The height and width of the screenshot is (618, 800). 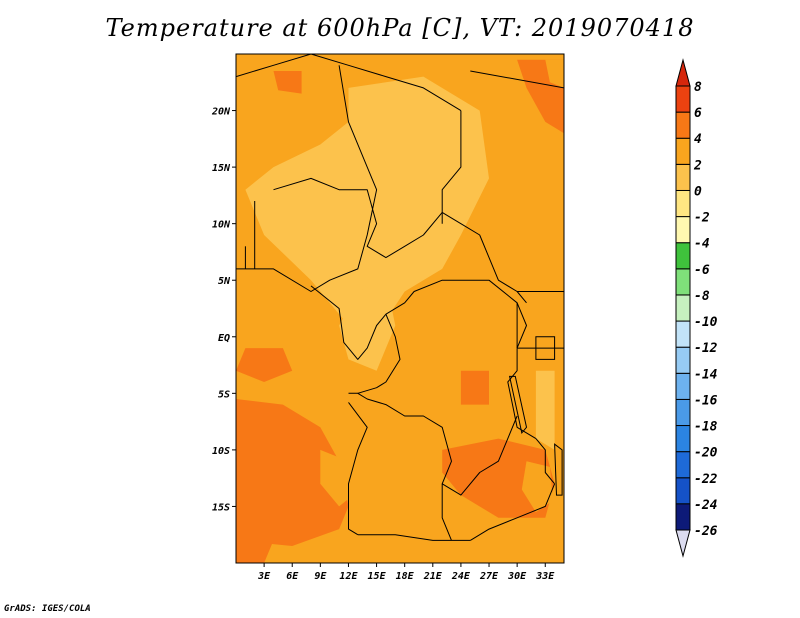 I want to click on field-region-nw-patch, so click(x=287, y=82).